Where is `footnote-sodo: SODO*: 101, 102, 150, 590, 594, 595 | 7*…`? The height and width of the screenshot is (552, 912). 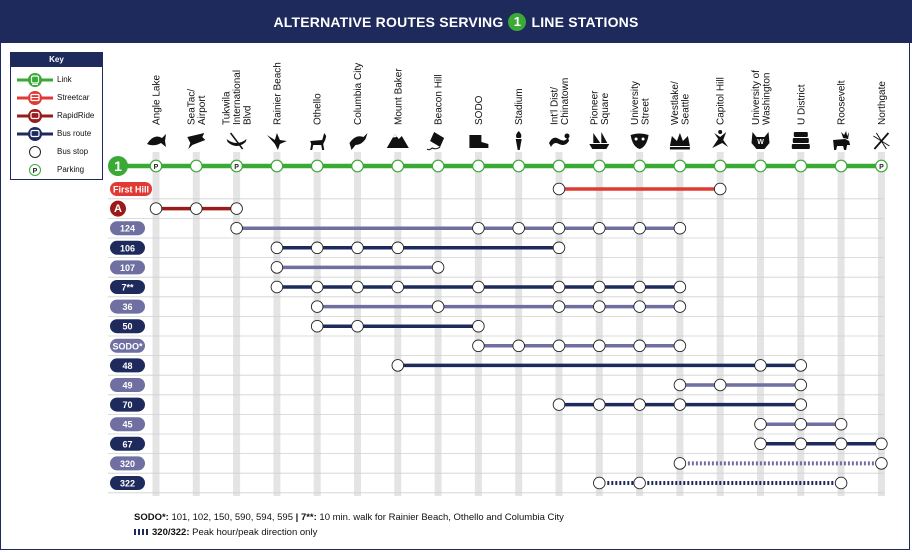
footnote-sodo: SODO*: 101, 102, 150, 590, 594, 595 | 7*… is located at coordinates (349, 517).